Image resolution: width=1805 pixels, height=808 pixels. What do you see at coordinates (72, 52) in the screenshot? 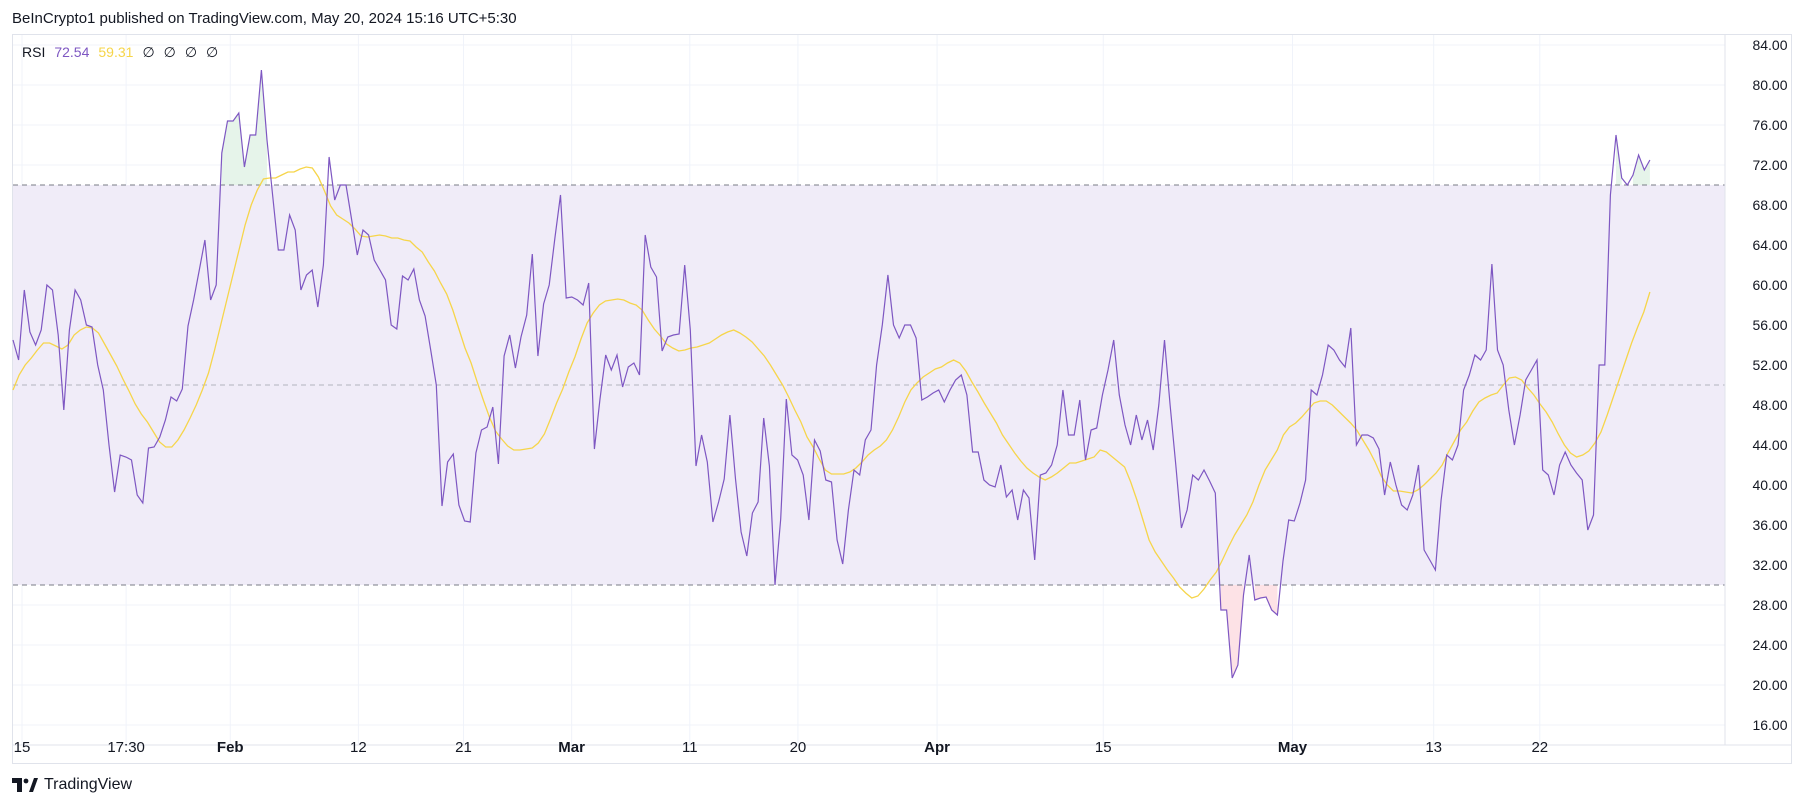
I see `legend-rsi-value: 72.54` at bounding box center [72, 52].